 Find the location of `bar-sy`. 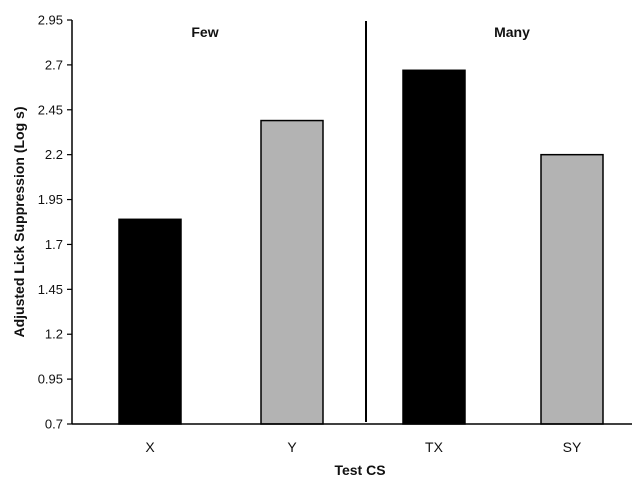

bar-sy is located at coordinates (572, 289).